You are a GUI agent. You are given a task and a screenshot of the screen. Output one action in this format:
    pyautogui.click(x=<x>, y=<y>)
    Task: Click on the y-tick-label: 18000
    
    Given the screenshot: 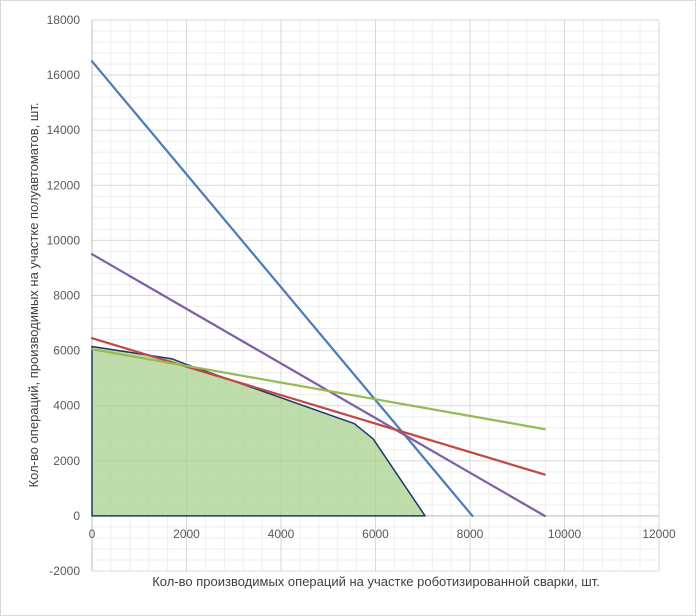 What is the action you would take?
    pyautogui.click(x=64, y=20)
    